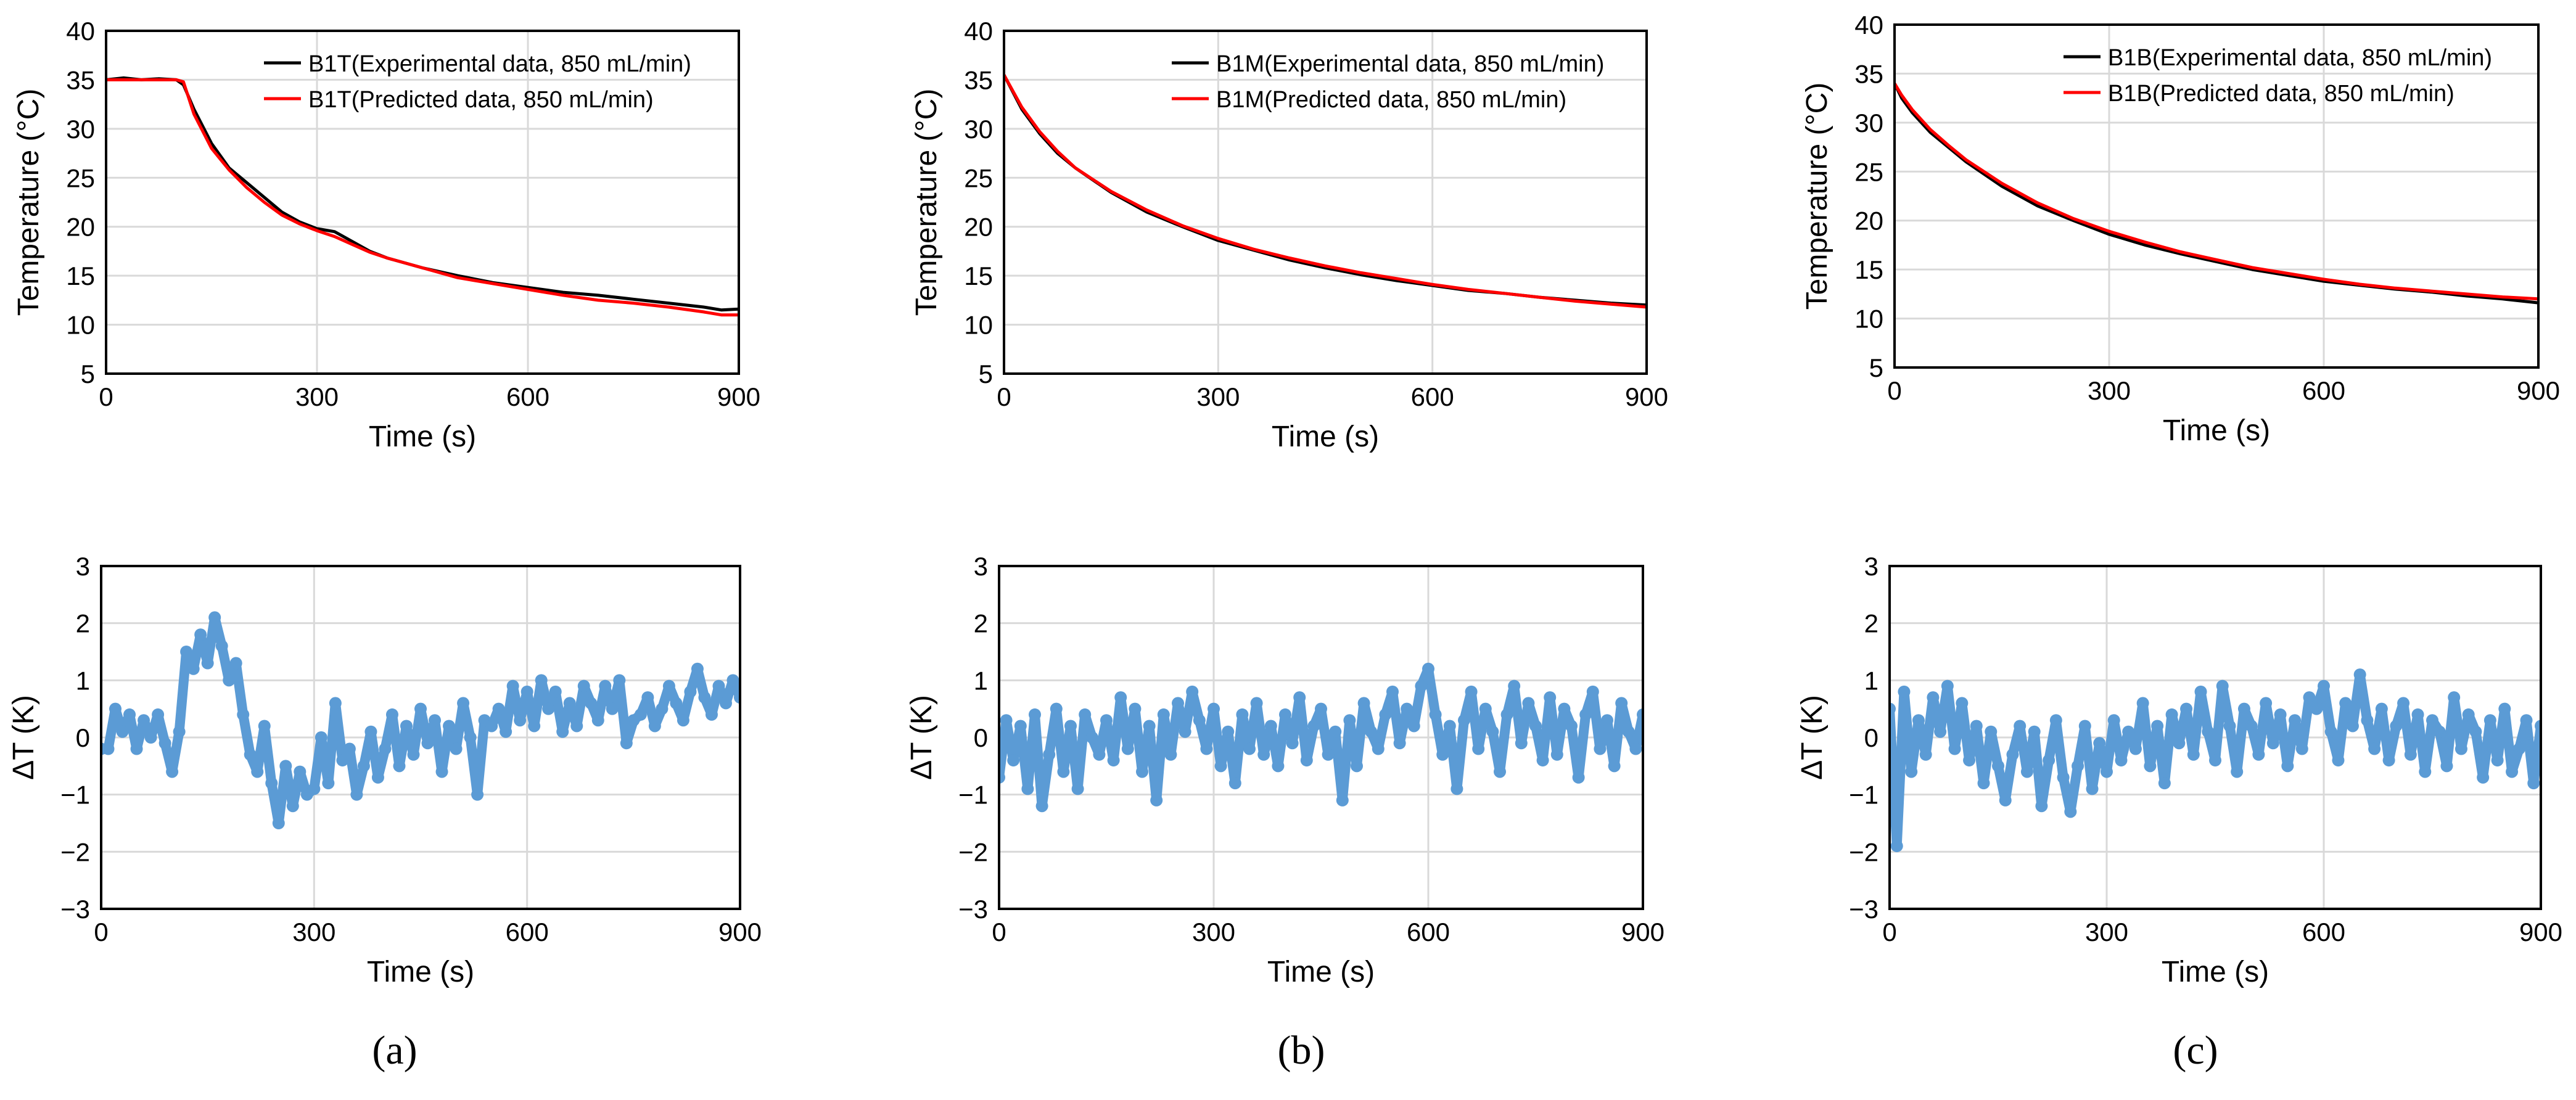 This screenshot has height=1100, width=2576. I want to click on chart-b-deltaT: −3 −2 −1 0 1 2 3 0 300 600 900 Time (s) ΔT (K), so click(1285, 770).